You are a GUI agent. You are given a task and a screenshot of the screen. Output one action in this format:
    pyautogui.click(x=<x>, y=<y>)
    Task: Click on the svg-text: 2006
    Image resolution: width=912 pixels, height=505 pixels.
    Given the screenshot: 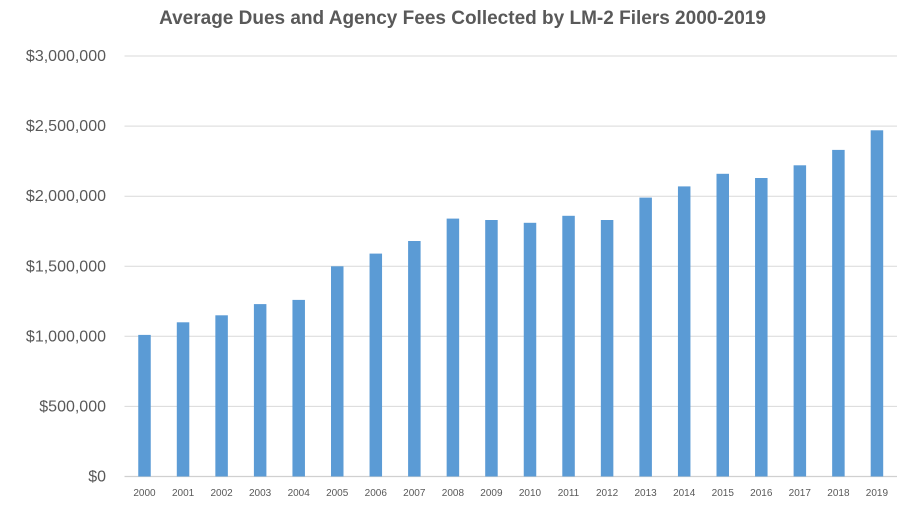 What is the action you would take?
    pyautogui.click(x=376, y=493)
    